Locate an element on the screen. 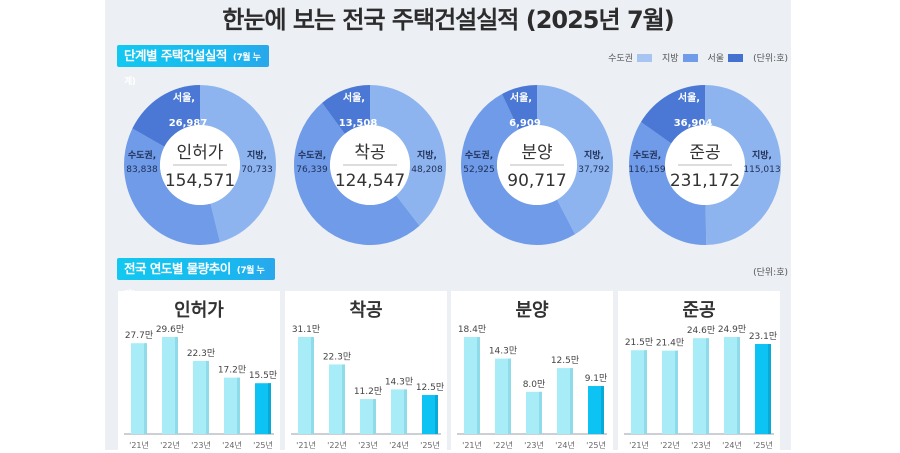 This screenshot has height=453, width=900. bar-value-label: 8.0만 is located at coordinates (534, 384).